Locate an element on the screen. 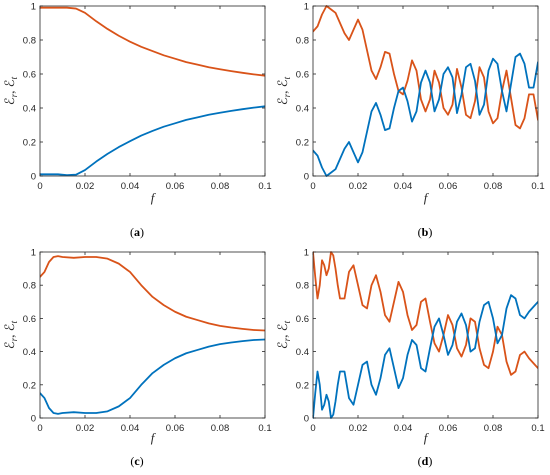 Image resolution: width=550 pixels, height=475 pixels. panel-caption: (b) is located at coordinates (425, 232).